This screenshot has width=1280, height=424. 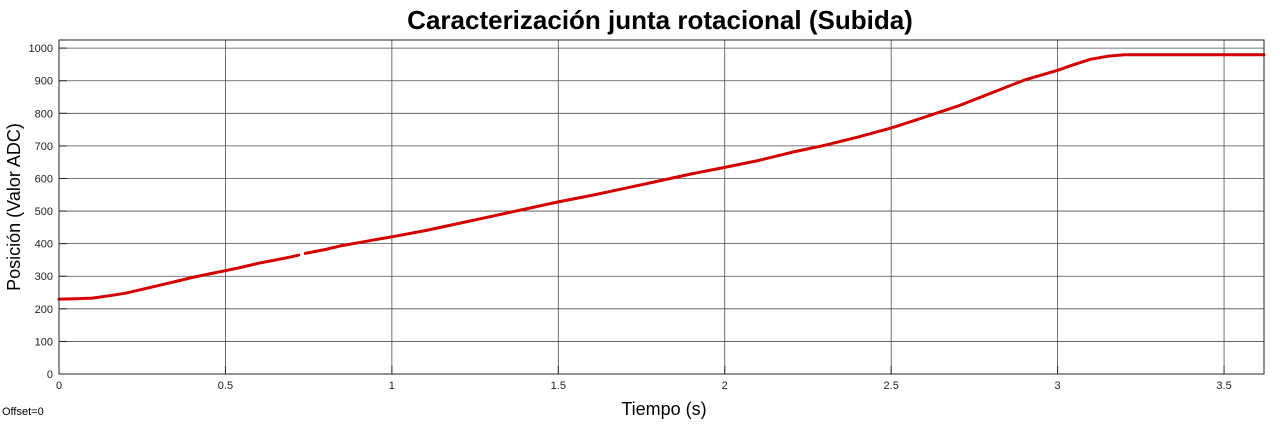 What do you see at coordinates (23, 412) in the screenshot?
I see `offset-label: Offset=0` at bounding box center [23, 412].